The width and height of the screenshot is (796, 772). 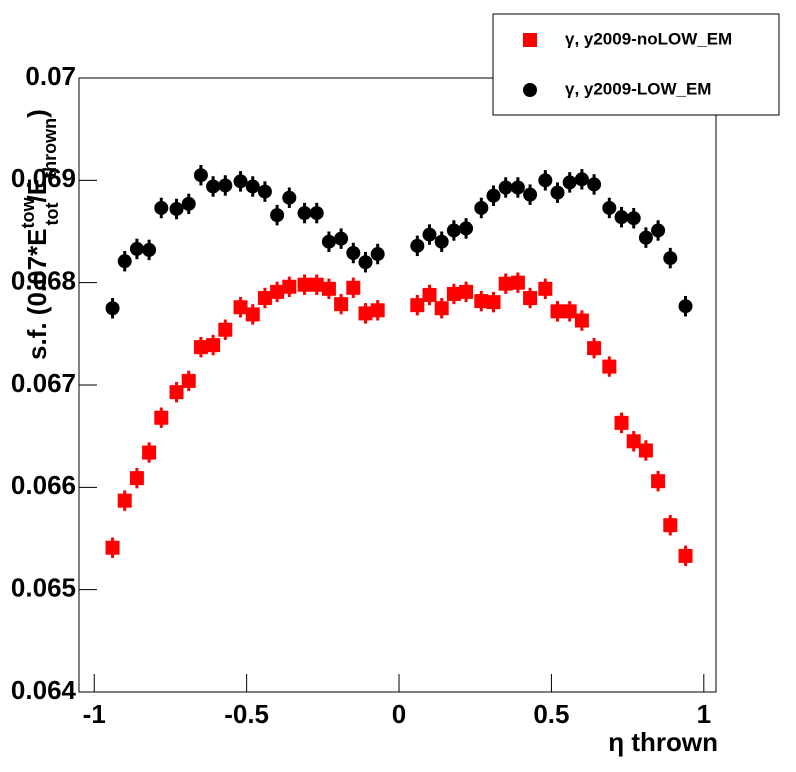 I want to click on y-label-part: s.f. (0.07*E, so click(x=37, y=294).